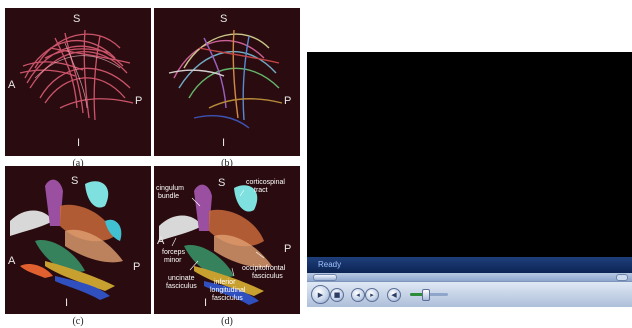 This screenshot has height=328, width=632. I want to click on stop-icon: ■, so click(337, 295).